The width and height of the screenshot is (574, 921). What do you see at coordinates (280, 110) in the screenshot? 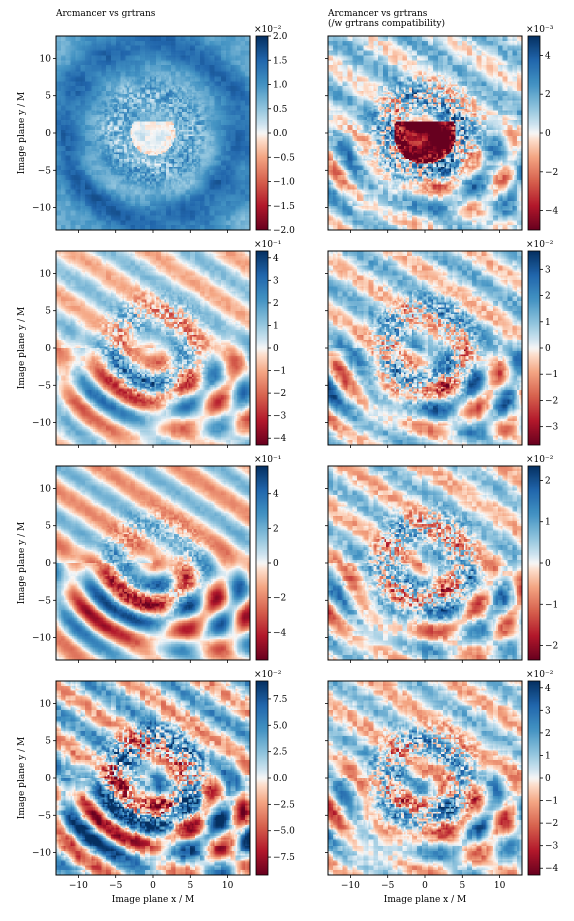
I see `colorbar-tick-label: 0.5` at bounding box center [280, 110].